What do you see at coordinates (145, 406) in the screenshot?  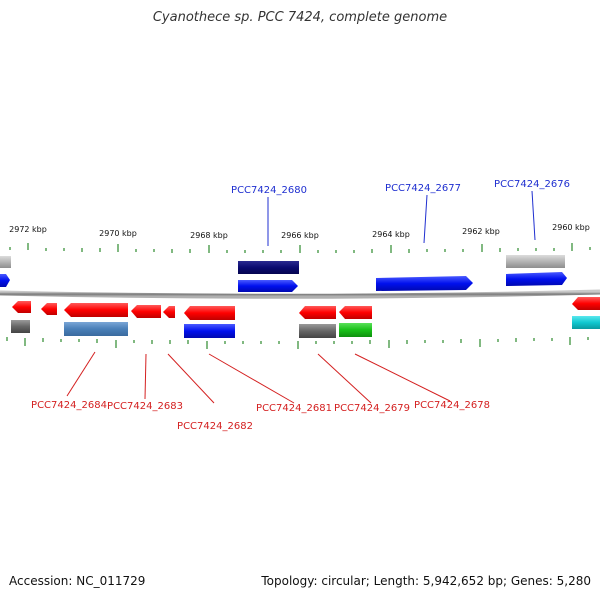 I see `gene-label-PCC7424_2683: PCC7424_2683` at bounding box center [145, 406].